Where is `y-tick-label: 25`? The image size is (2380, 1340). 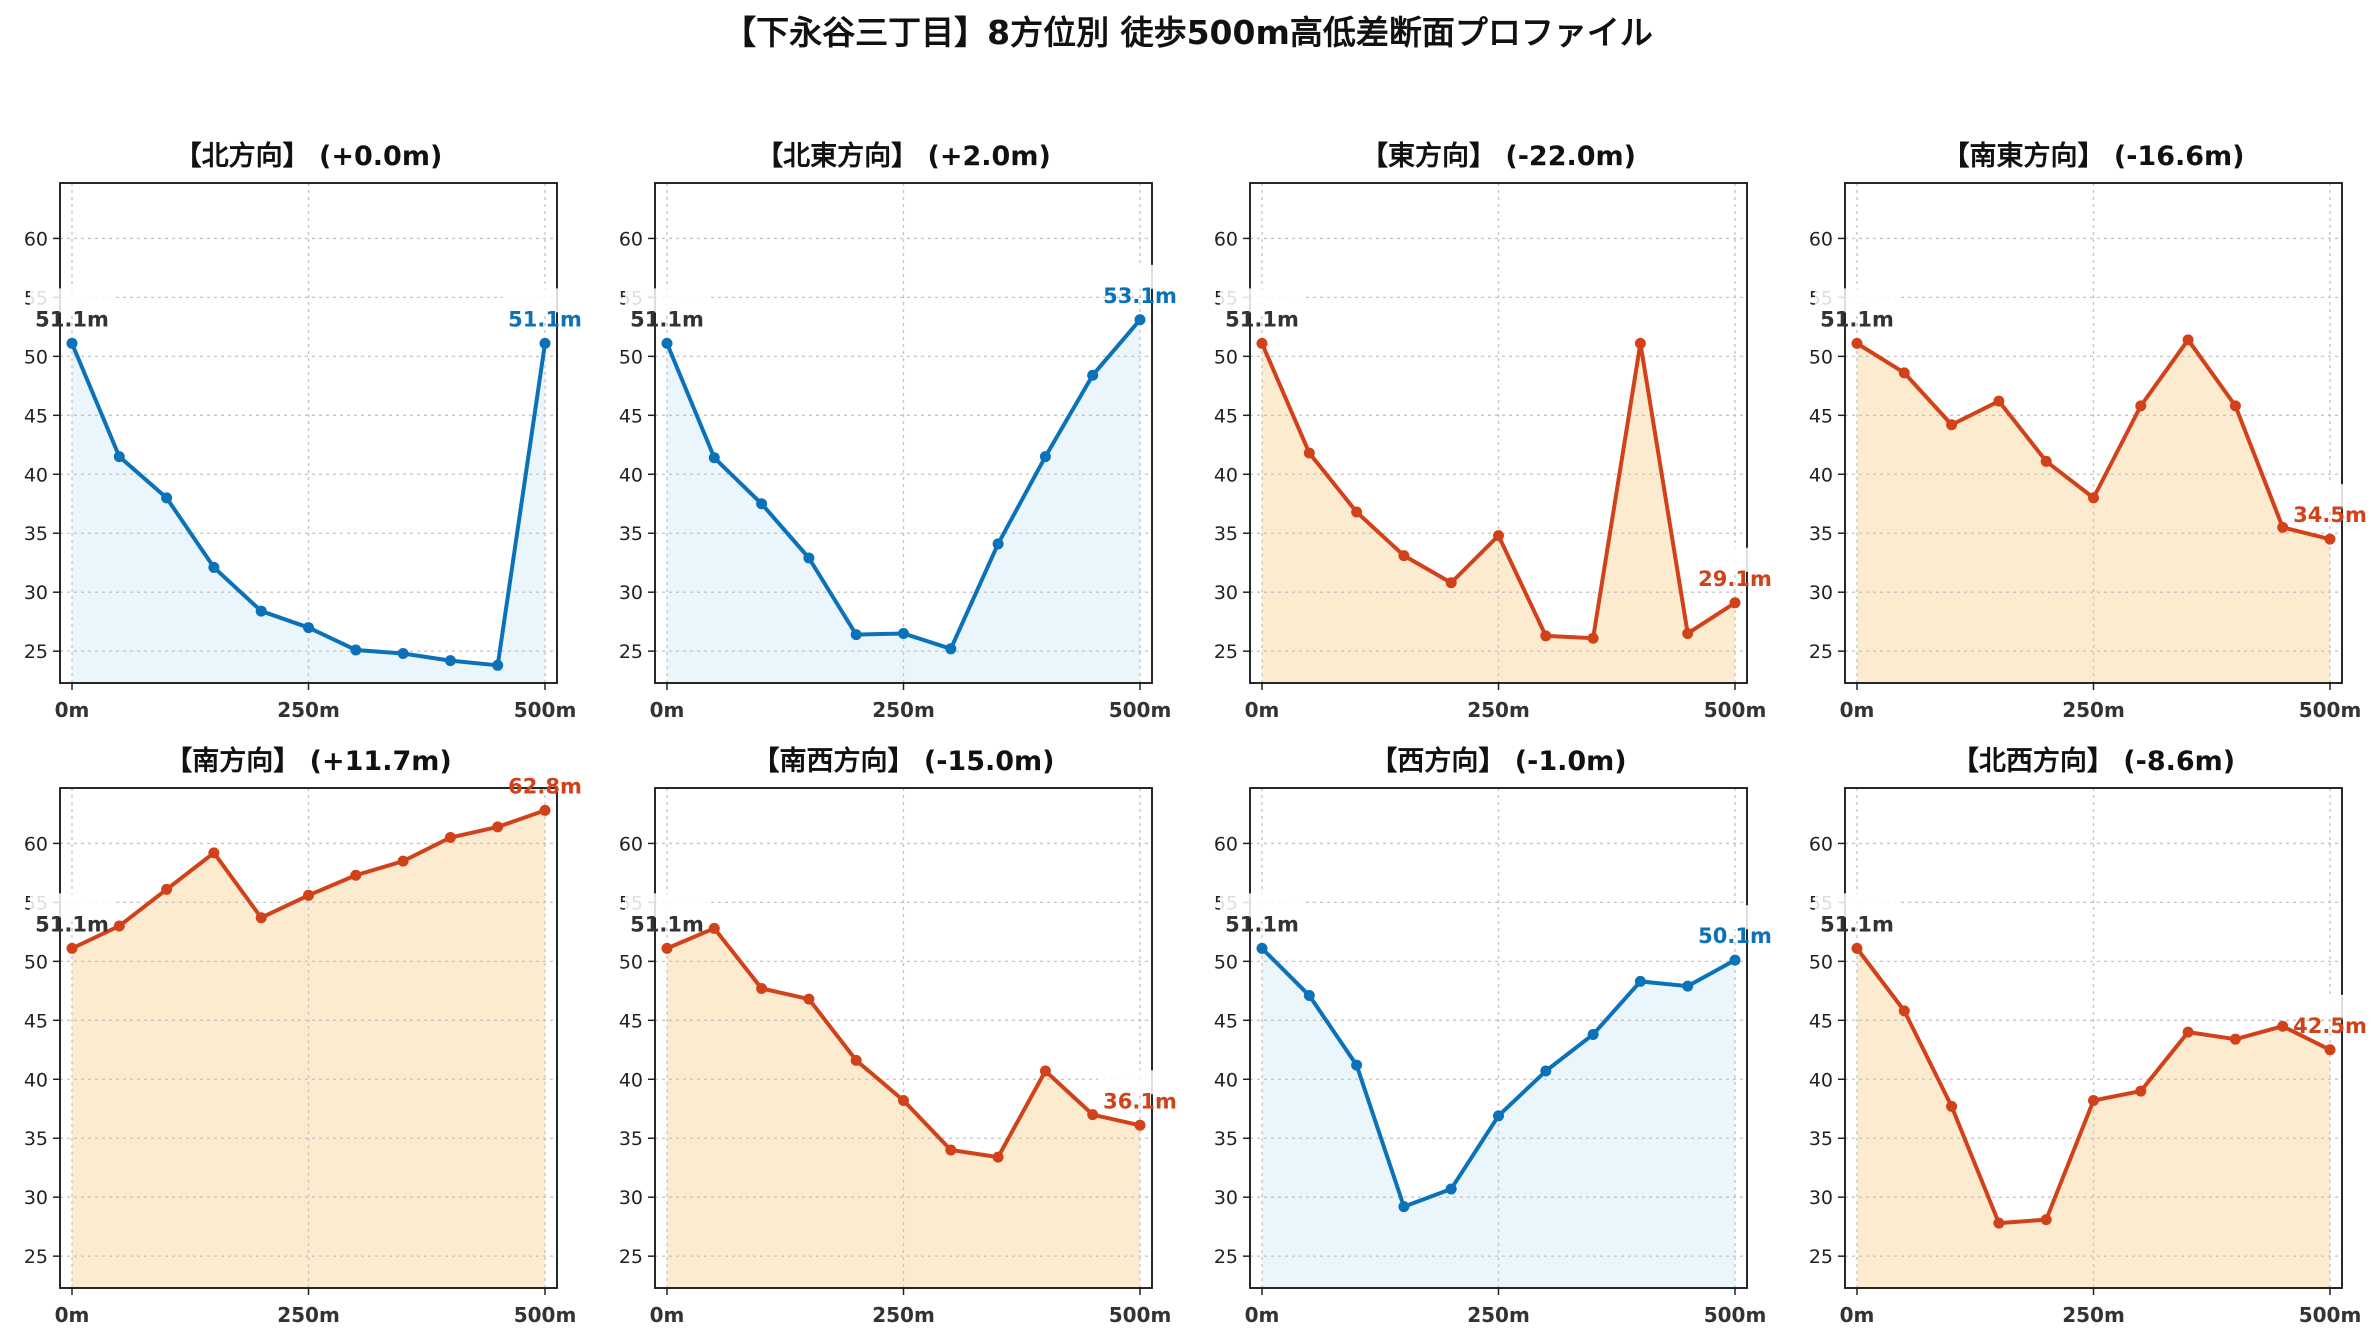
y-tick-label: 25 is located at coordinates (36, 652).